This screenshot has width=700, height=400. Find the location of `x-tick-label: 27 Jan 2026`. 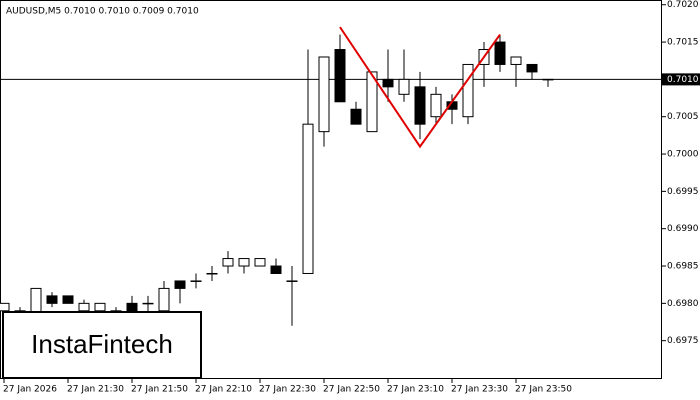

x-tick-label: 27 Jan 2026 is located at coordinates (30, 390).